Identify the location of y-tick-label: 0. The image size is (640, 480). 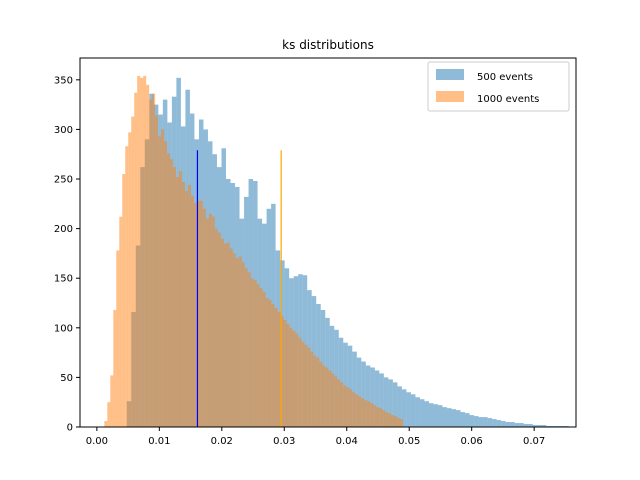
(70, 428).